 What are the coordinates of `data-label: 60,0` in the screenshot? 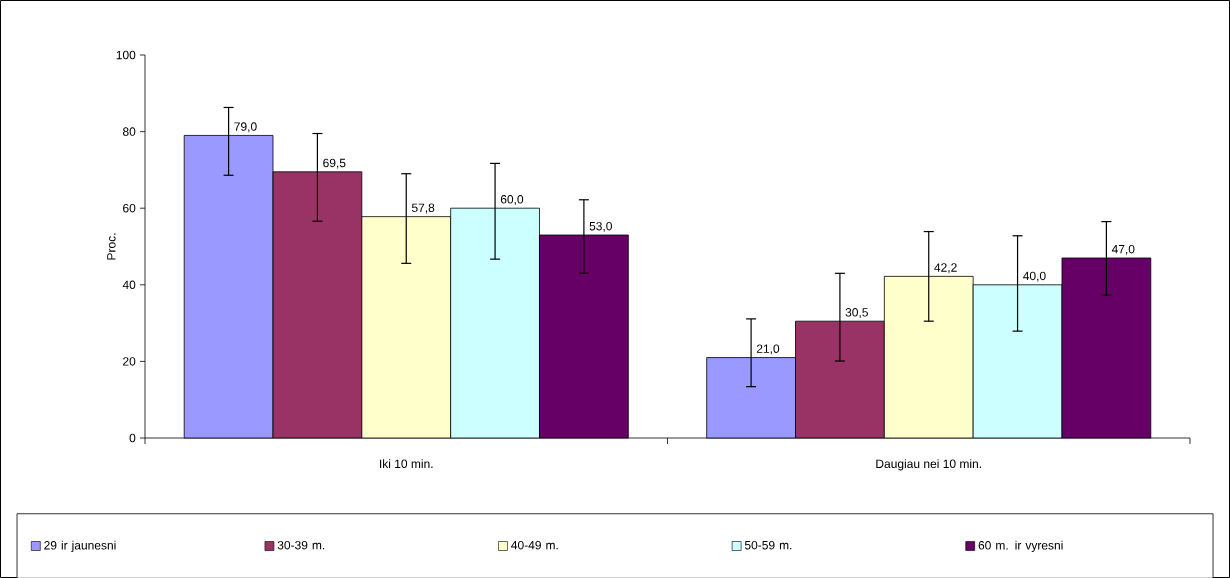 It's located at (512, 200).